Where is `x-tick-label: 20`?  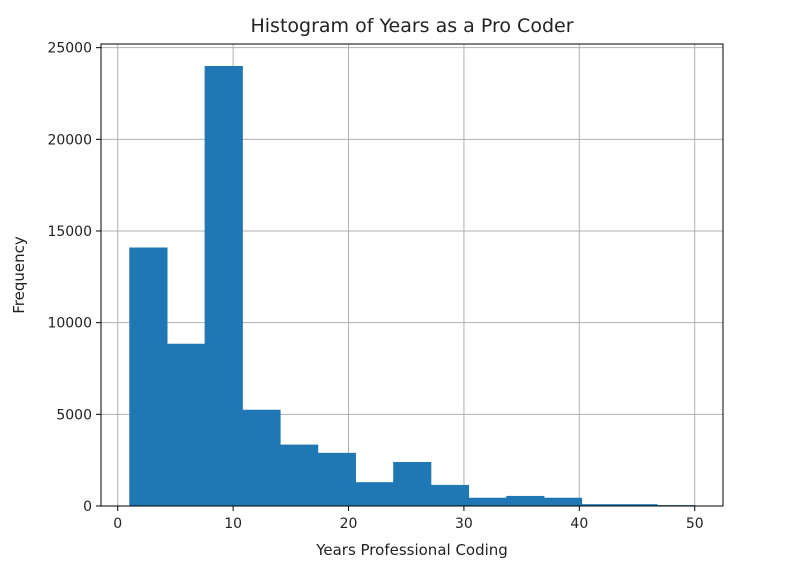
x-tick-label: 20 is located at coordinates (349, 524).